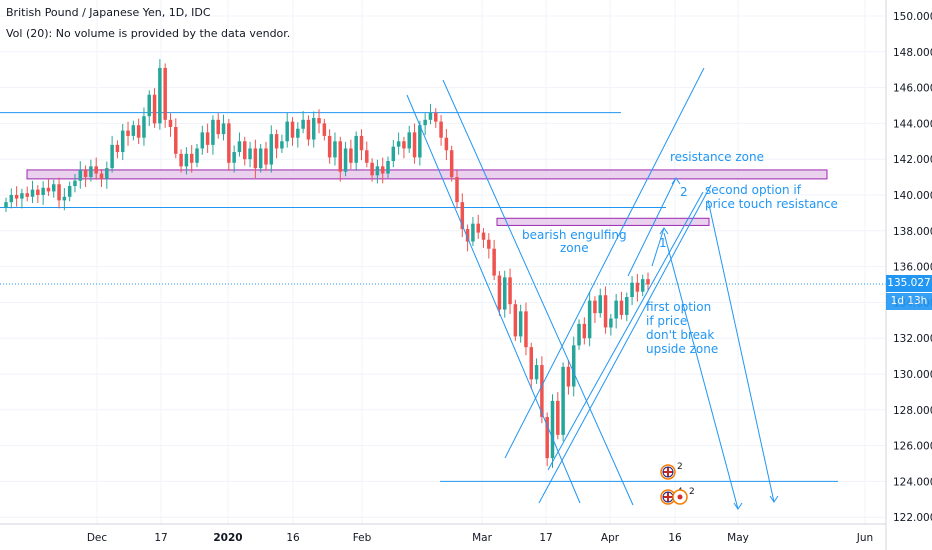 This screenshot has height=550, width=932. What do you see at coordinates (482, 538) in the screenshot?
I see `time-tick-label: Mar` at bounding box center [482, 538].